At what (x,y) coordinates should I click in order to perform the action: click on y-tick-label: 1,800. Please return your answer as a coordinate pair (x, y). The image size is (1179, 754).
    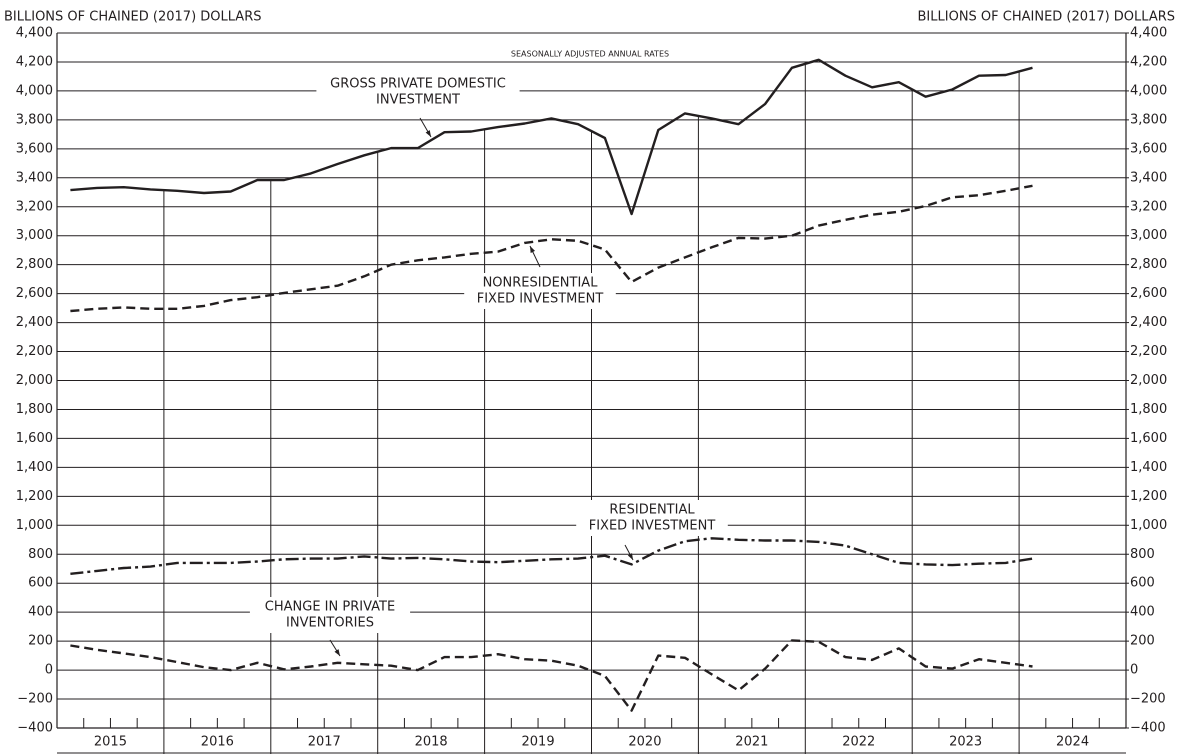
    Looking at the image, I should click on (34, 409).